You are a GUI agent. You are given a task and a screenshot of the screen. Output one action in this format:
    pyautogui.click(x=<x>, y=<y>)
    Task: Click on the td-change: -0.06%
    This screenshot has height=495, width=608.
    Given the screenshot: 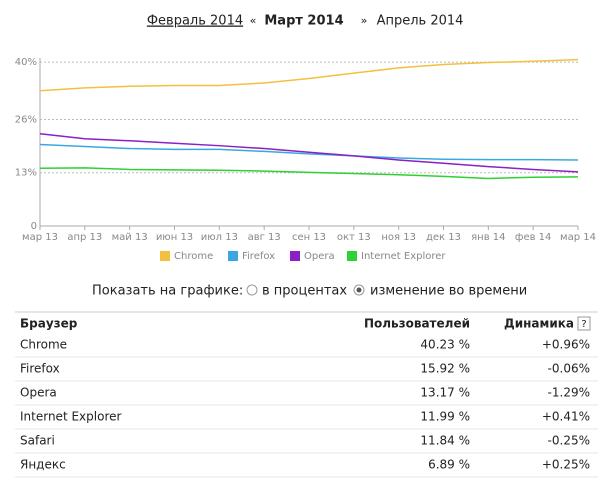 What is the action you would take?
    pyautogui.click(x=569, y=369)
    